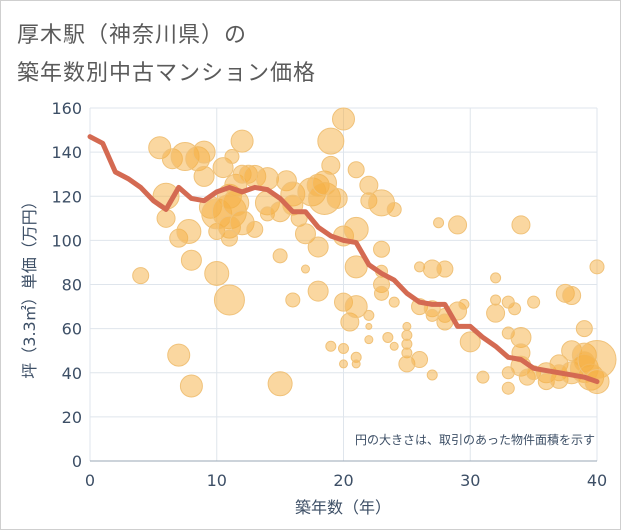 The width and height of the screenshot is (621, 530). Describe the element at coordinates (66, 108) in the screenshot. I see `y-tick-label: 160` at that location.